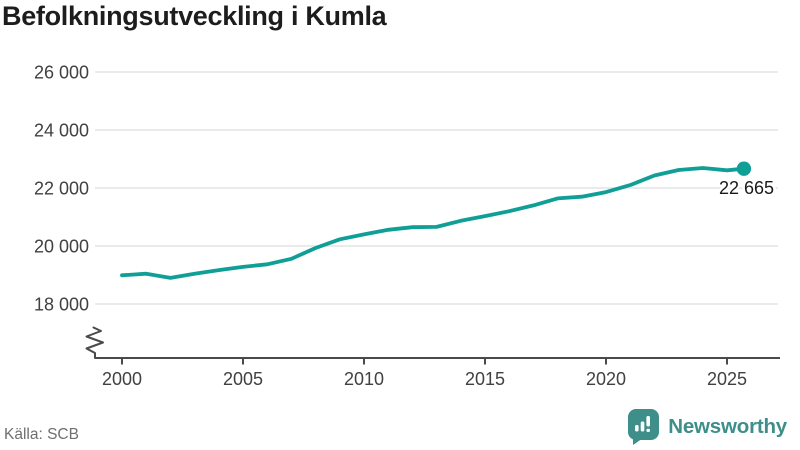  I want to click on source-label: Källa: SCB, so click(41, 434).